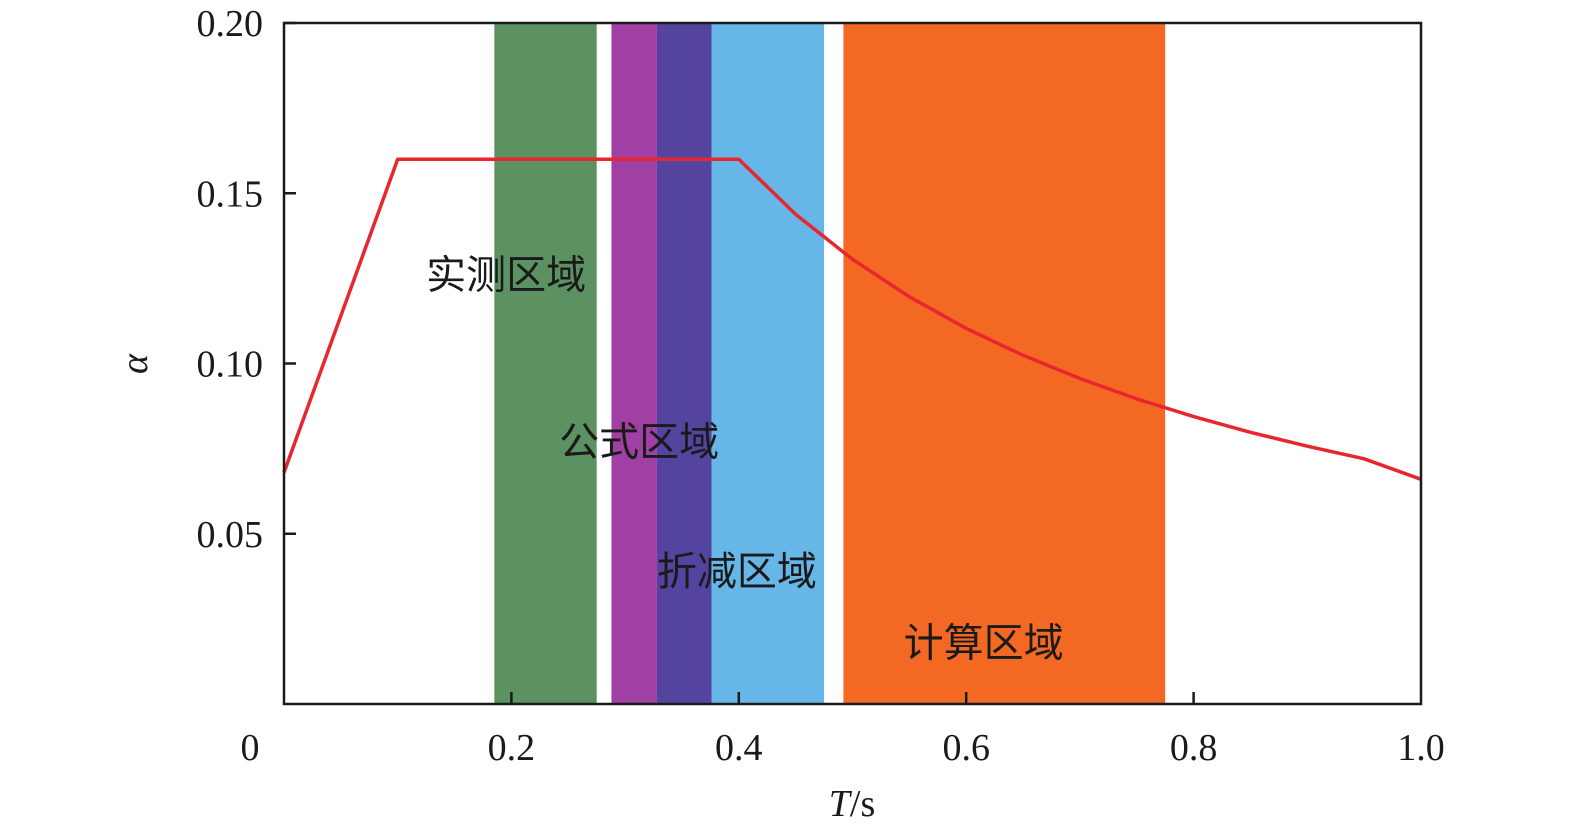  Describe the element at coordinates (230, 24) in the screenshot. I see `y-tick-label: 0.20` at that location.